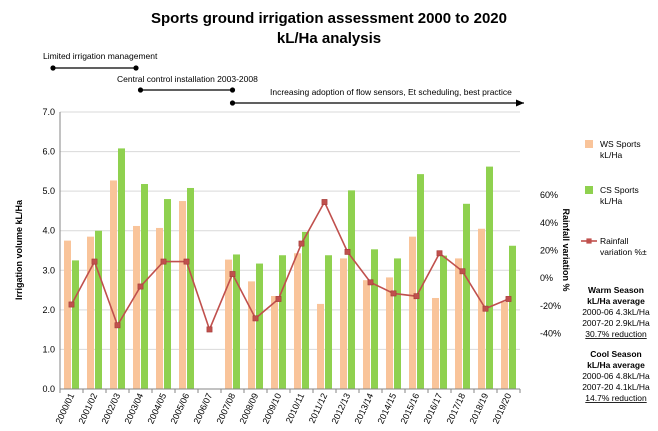  Describe the element at coordinates (136, 68) in the screenshot. I see `annotation-end-dot` at that location.